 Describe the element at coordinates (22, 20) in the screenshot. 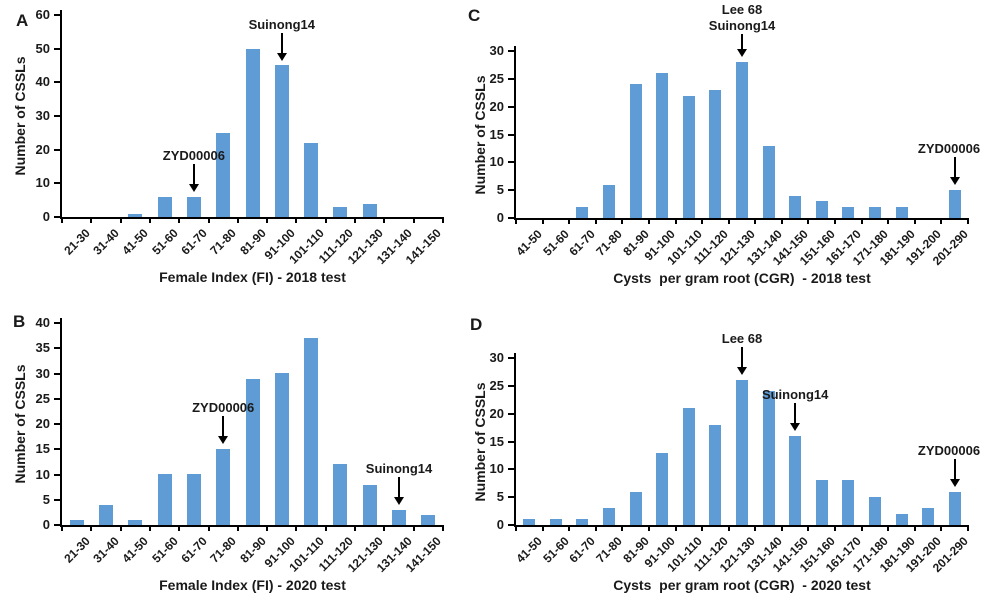

I see `panel-letter-a: A` at that location.